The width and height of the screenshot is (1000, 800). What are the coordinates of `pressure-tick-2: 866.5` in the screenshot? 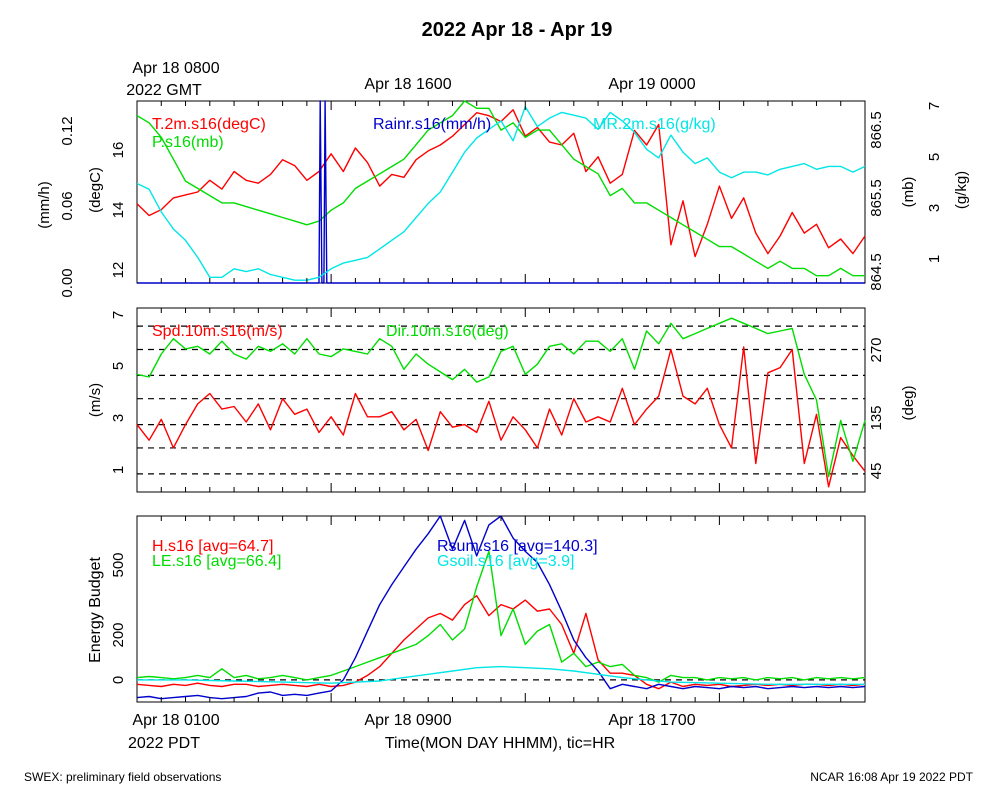 It's located at (876, 130).